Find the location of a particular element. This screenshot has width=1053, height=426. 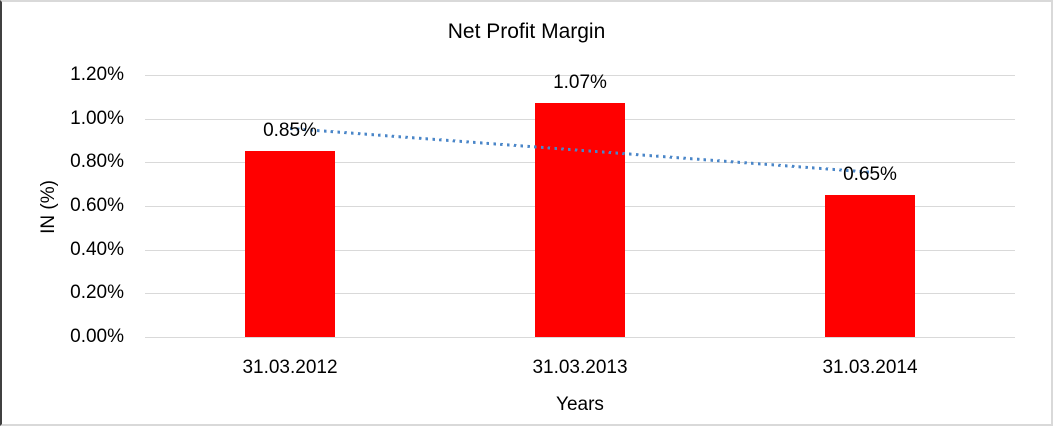

bar-value-label: 0.65% is located at coordinates (870, 175).